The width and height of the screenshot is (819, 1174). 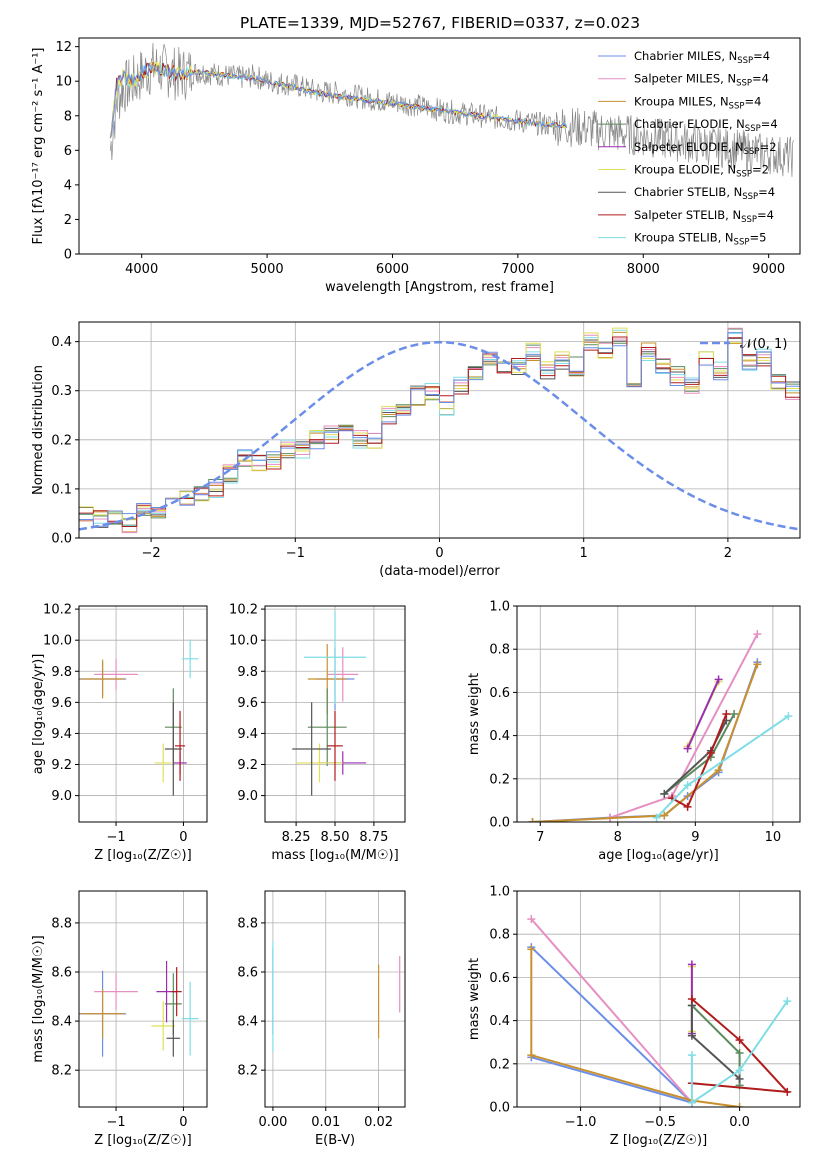 What do you see at coordinates (773, 837) in the screenshot?
I see `x-tick-label: 10` at bounding box center [773, 837].